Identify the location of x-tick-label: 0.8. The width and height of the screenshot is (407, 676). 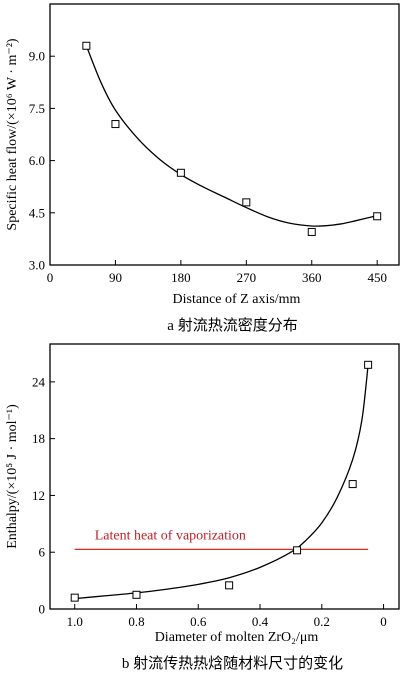
(136, 621).